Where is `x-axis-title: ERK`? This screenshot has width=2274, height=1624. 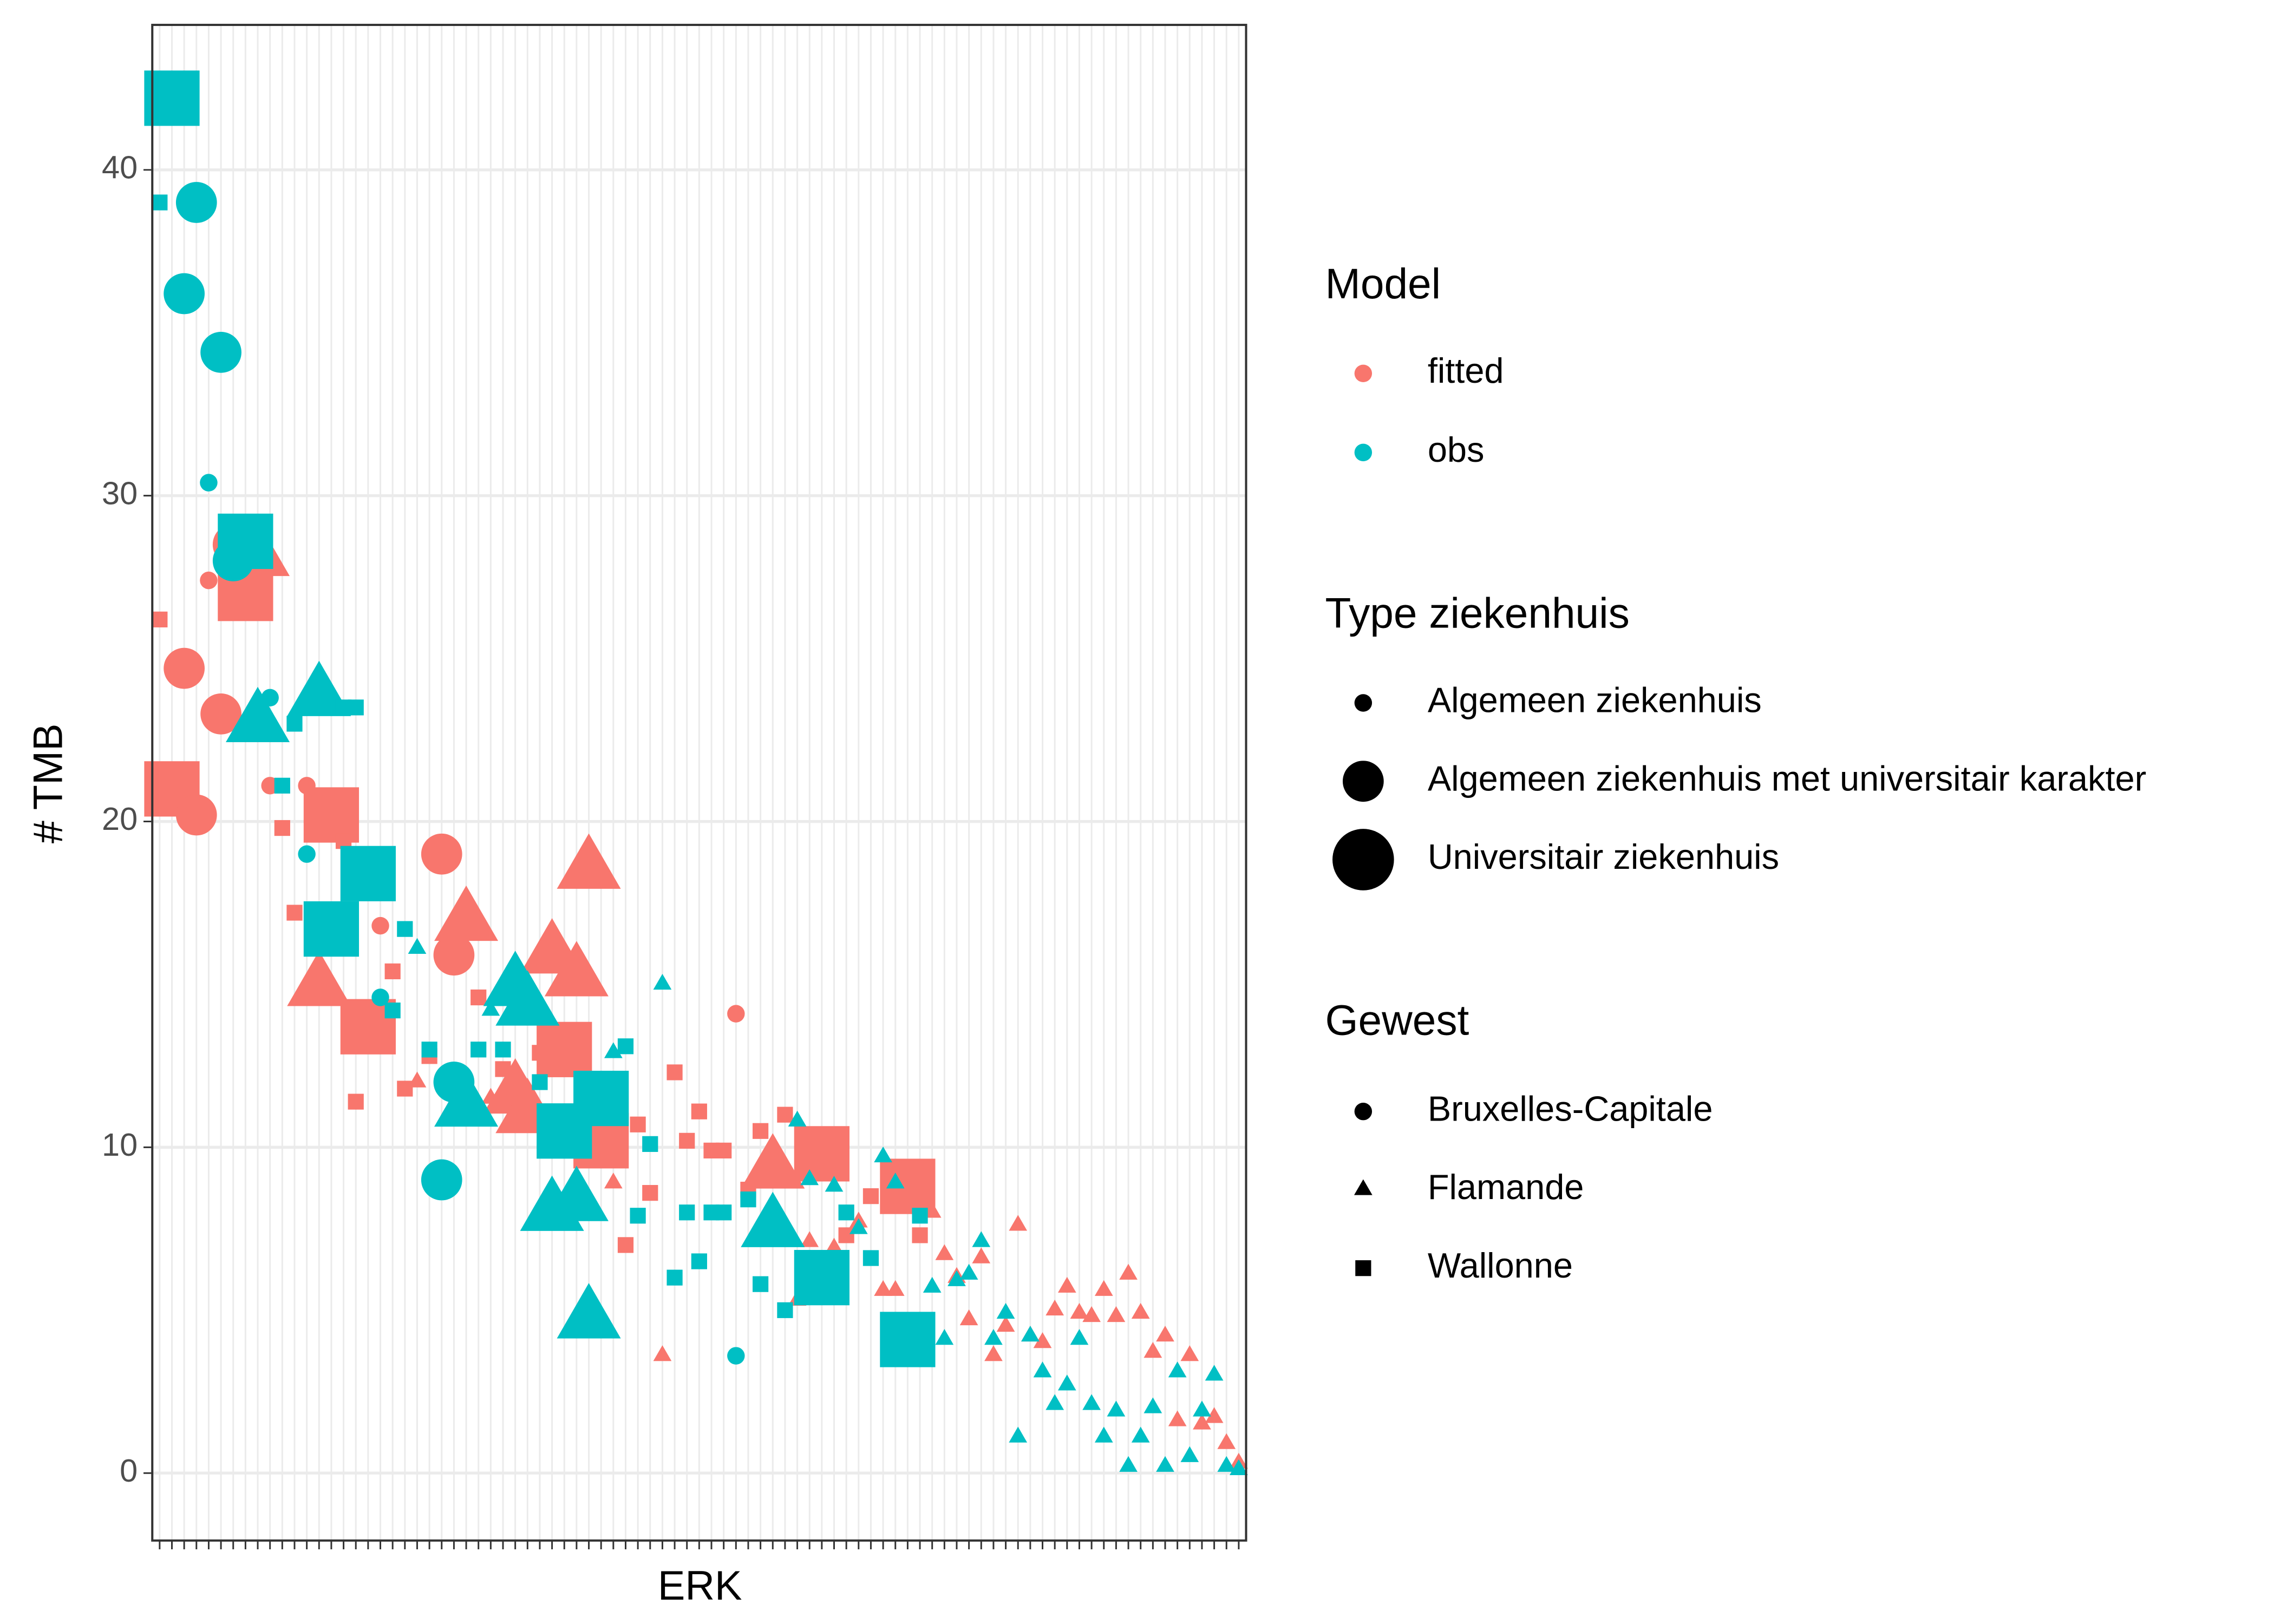
x-axis-title: ERK is located at coordinates (700, 1586).